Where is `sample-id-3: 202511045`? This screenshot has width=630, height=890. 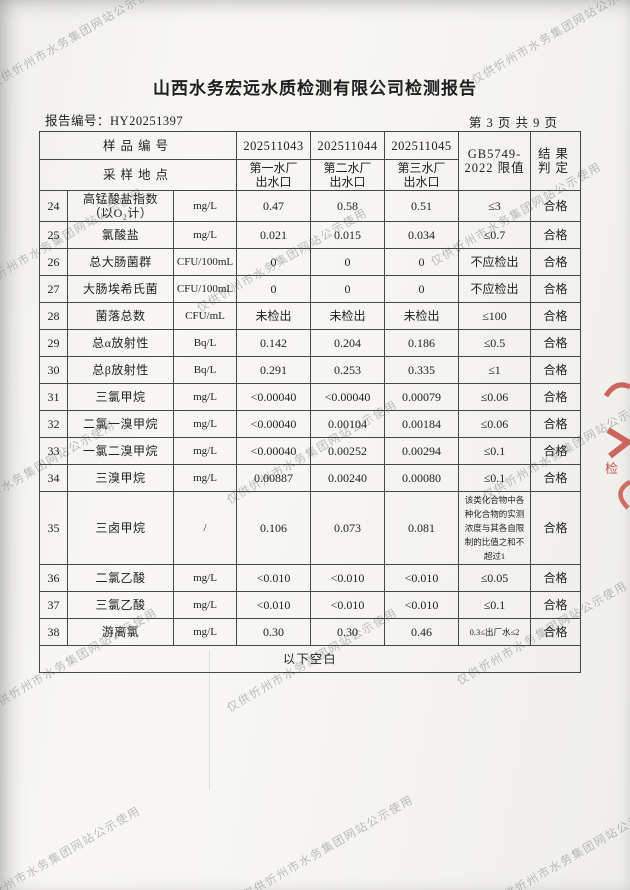 sample-id-3: 202511045 is located at coordinates (422, 145).